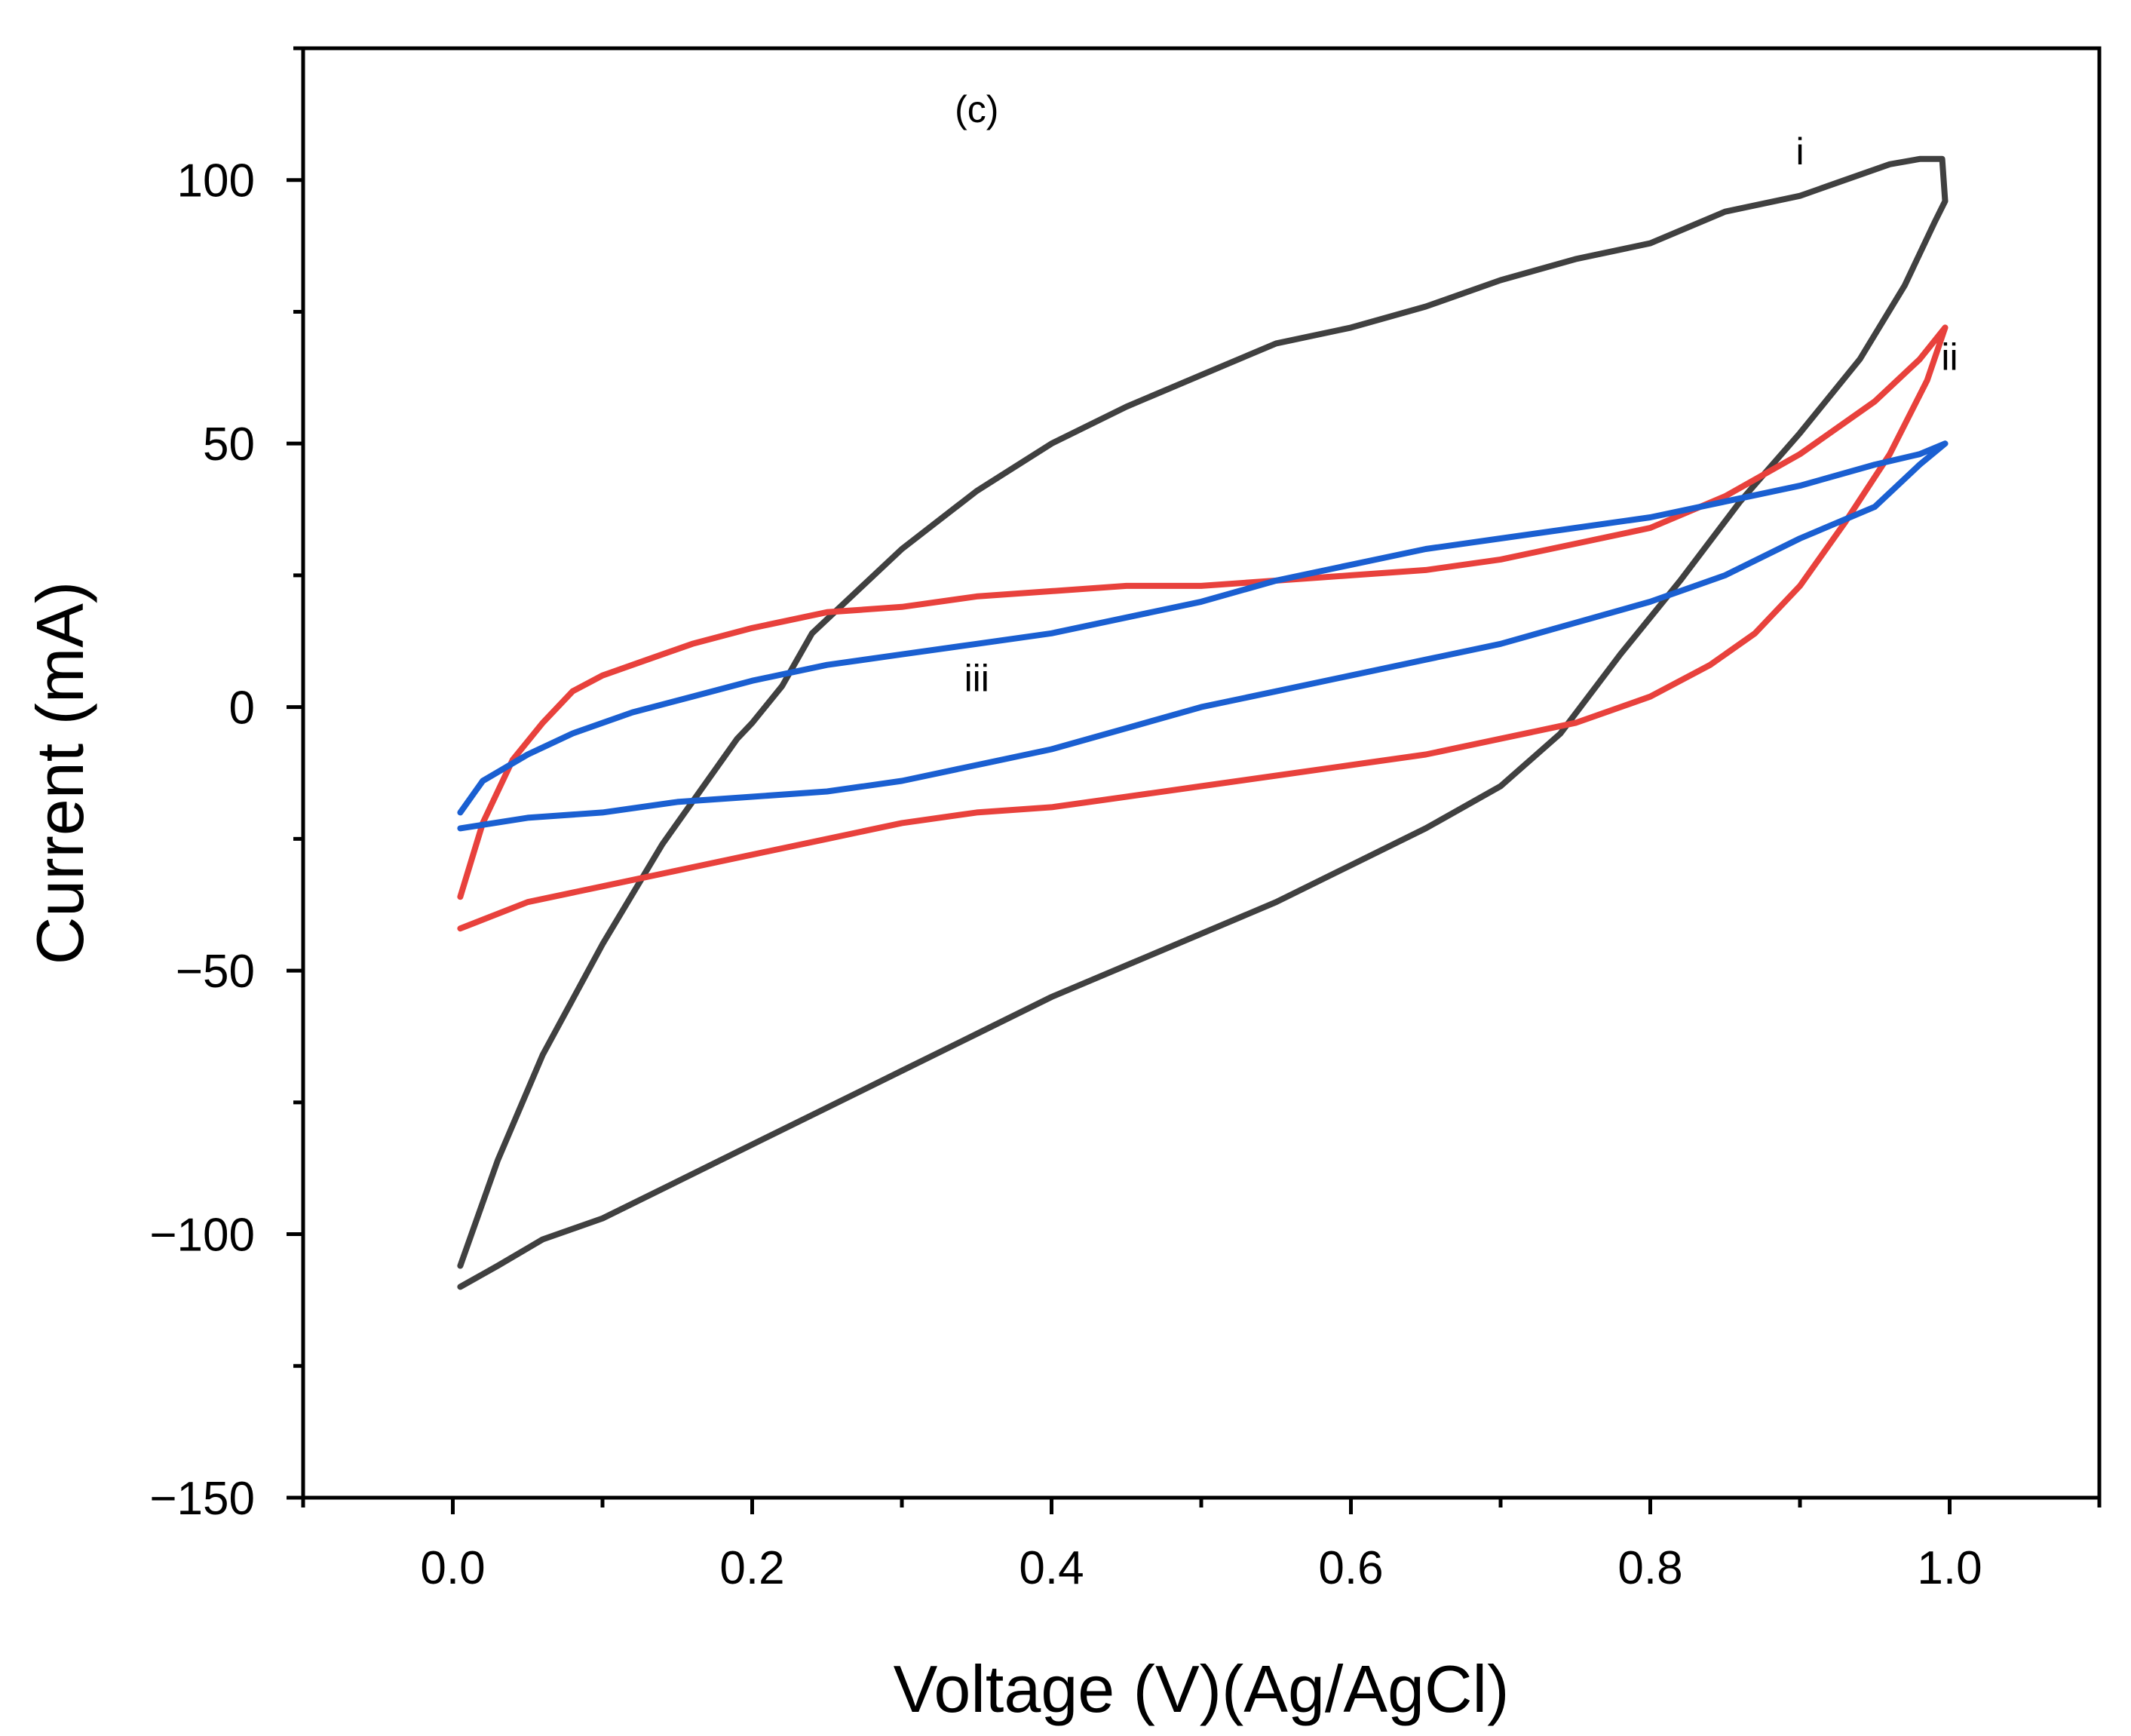  What do you see at coordinates (202, 1499) in the screenshot?
I see `y-tick-label: −150` at bounding box center [202, 1499].